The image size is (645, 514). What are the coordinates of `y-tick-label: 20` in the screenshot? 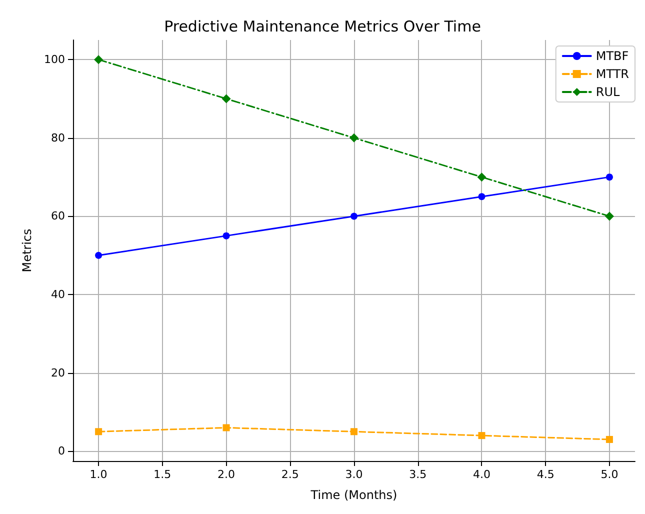 It's located at (58, 373).